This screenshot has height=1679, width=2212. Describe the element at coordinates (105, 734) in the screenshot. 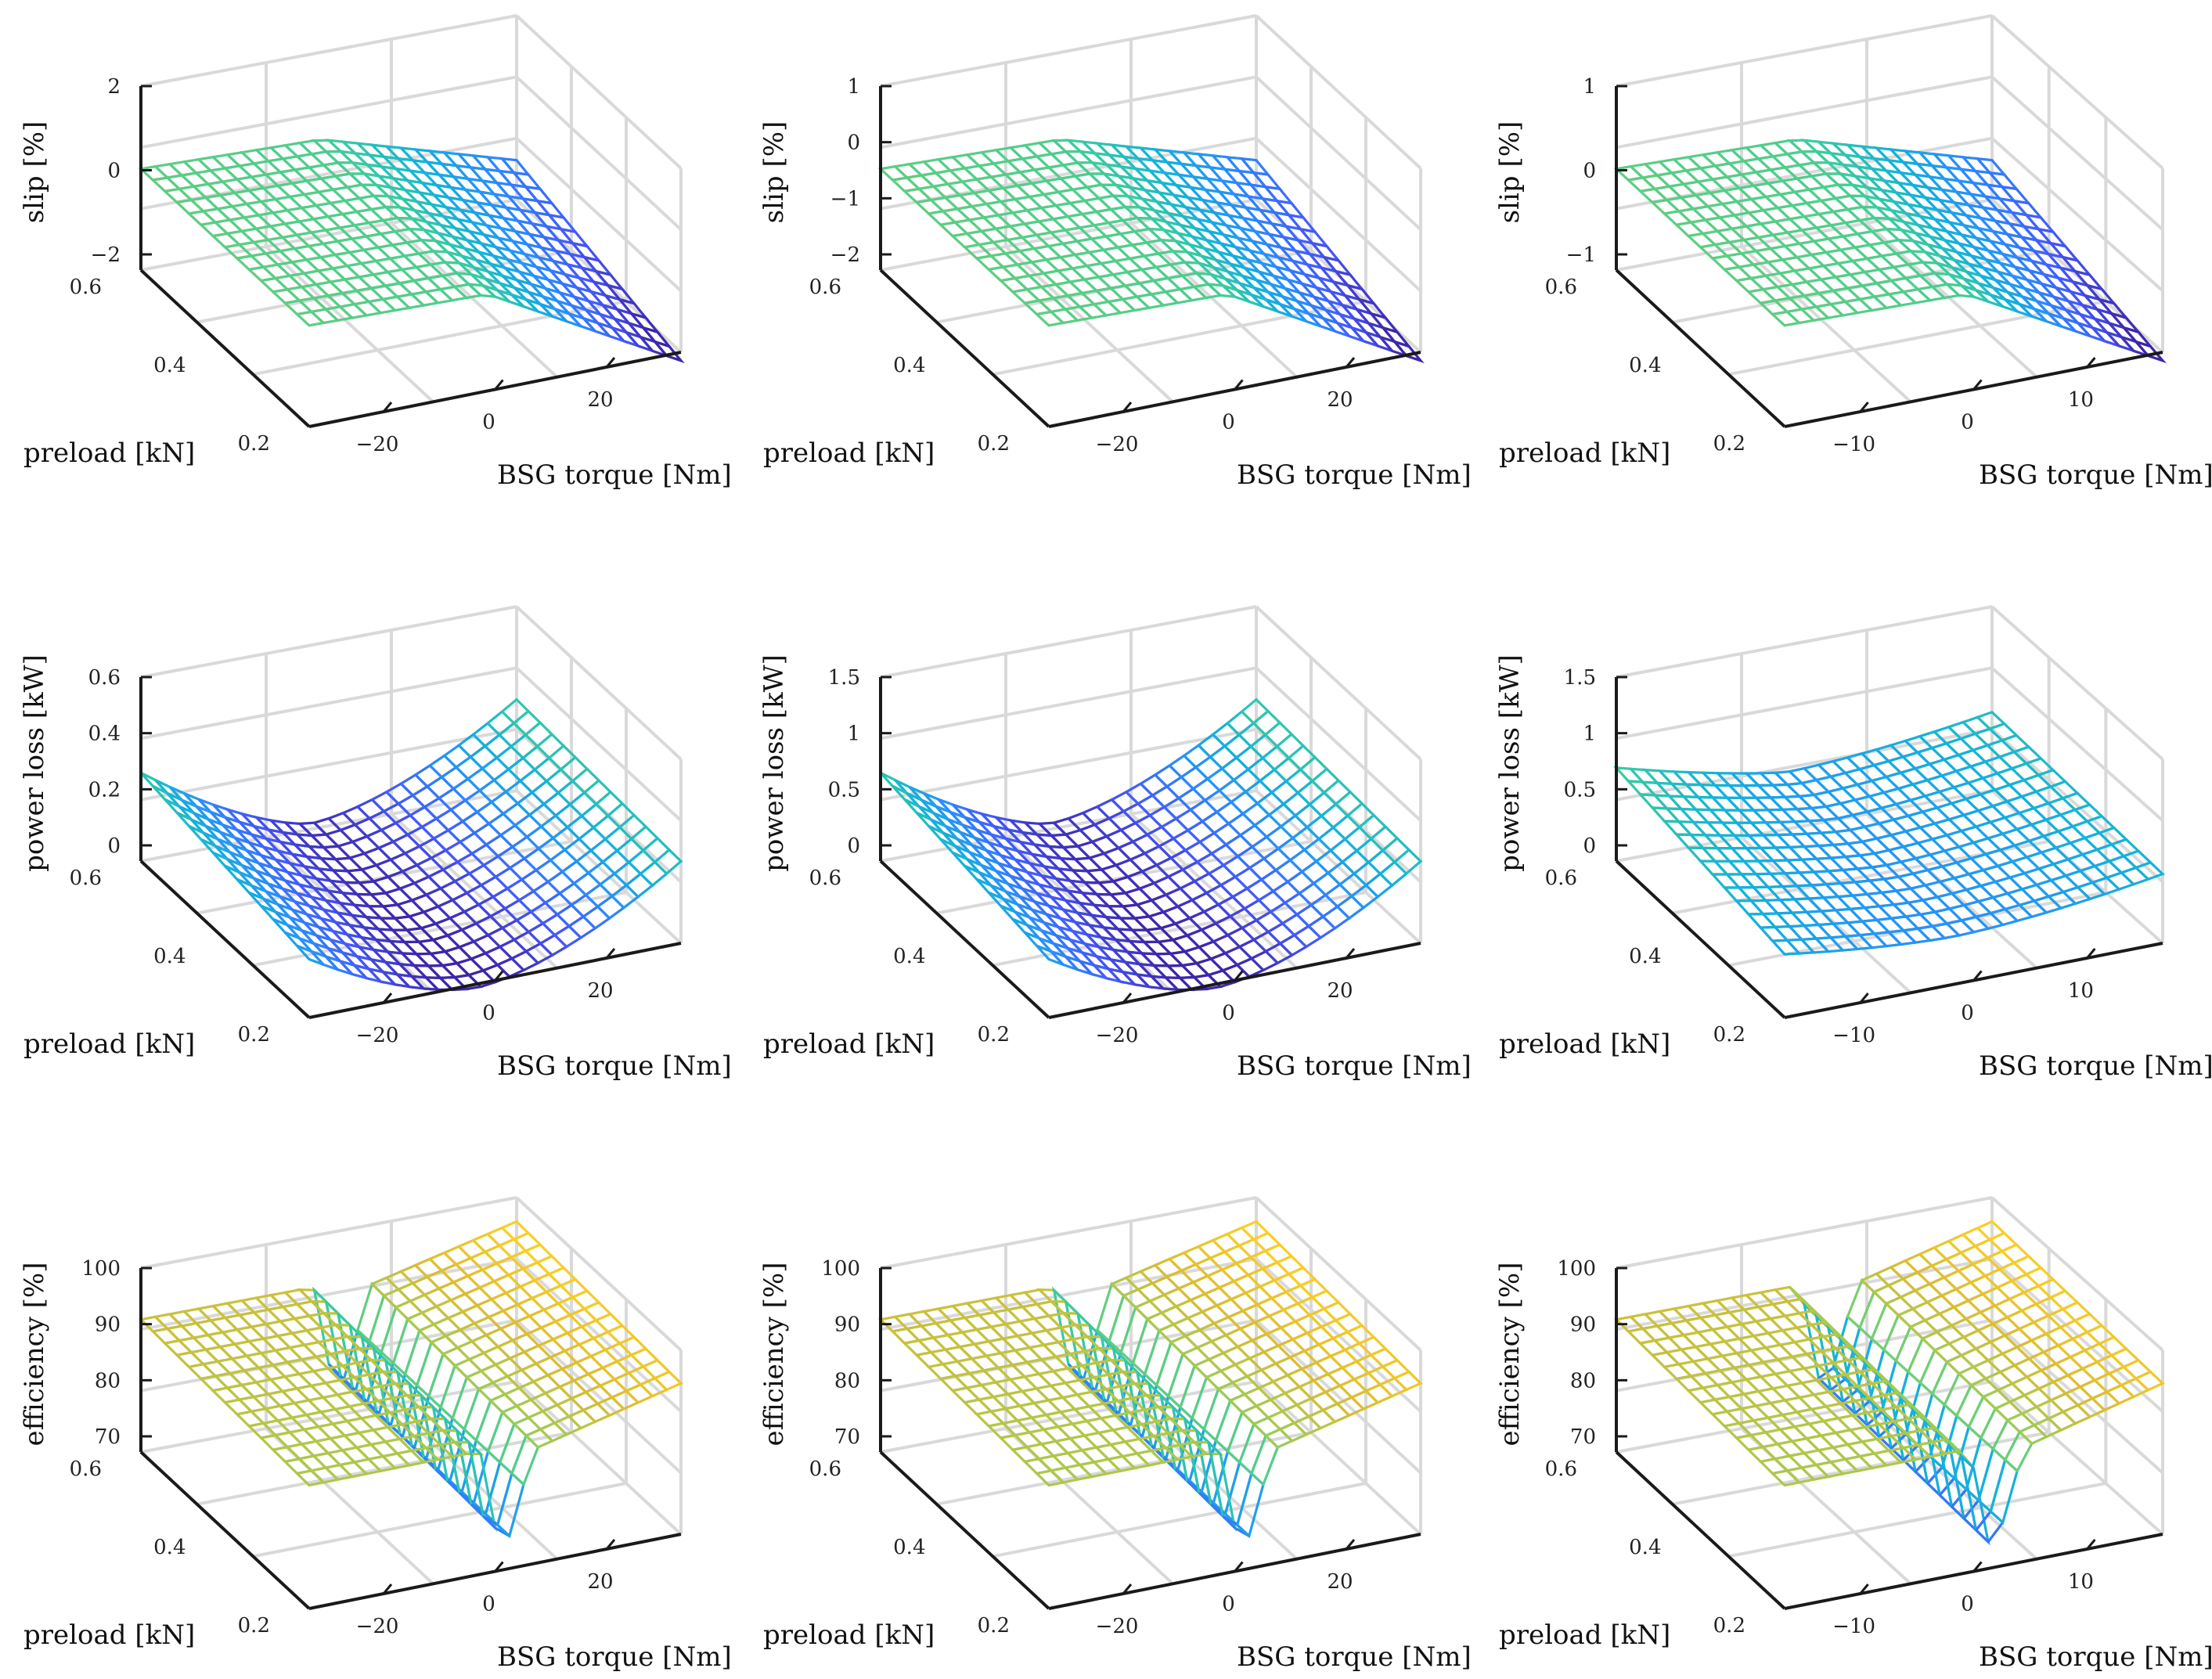

I see `z-tick-label: 0.4` at that location.